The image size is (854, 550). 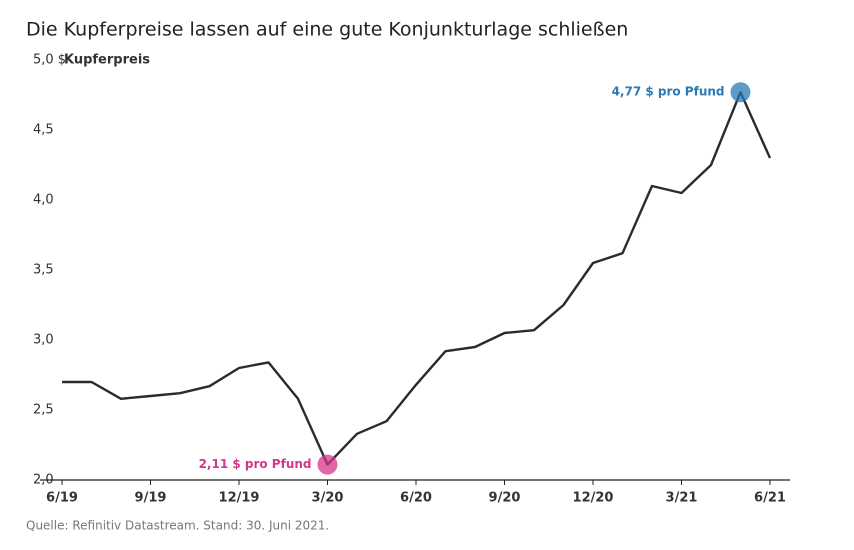 I want to click on y-tick-label: 3,5, so click(x=43, y=270).